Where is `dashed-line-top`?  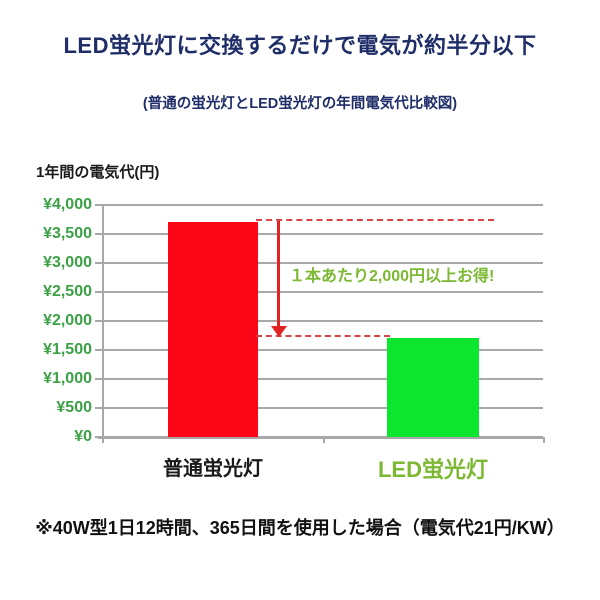
dashed-line-top is located at coordinates (375, 220).